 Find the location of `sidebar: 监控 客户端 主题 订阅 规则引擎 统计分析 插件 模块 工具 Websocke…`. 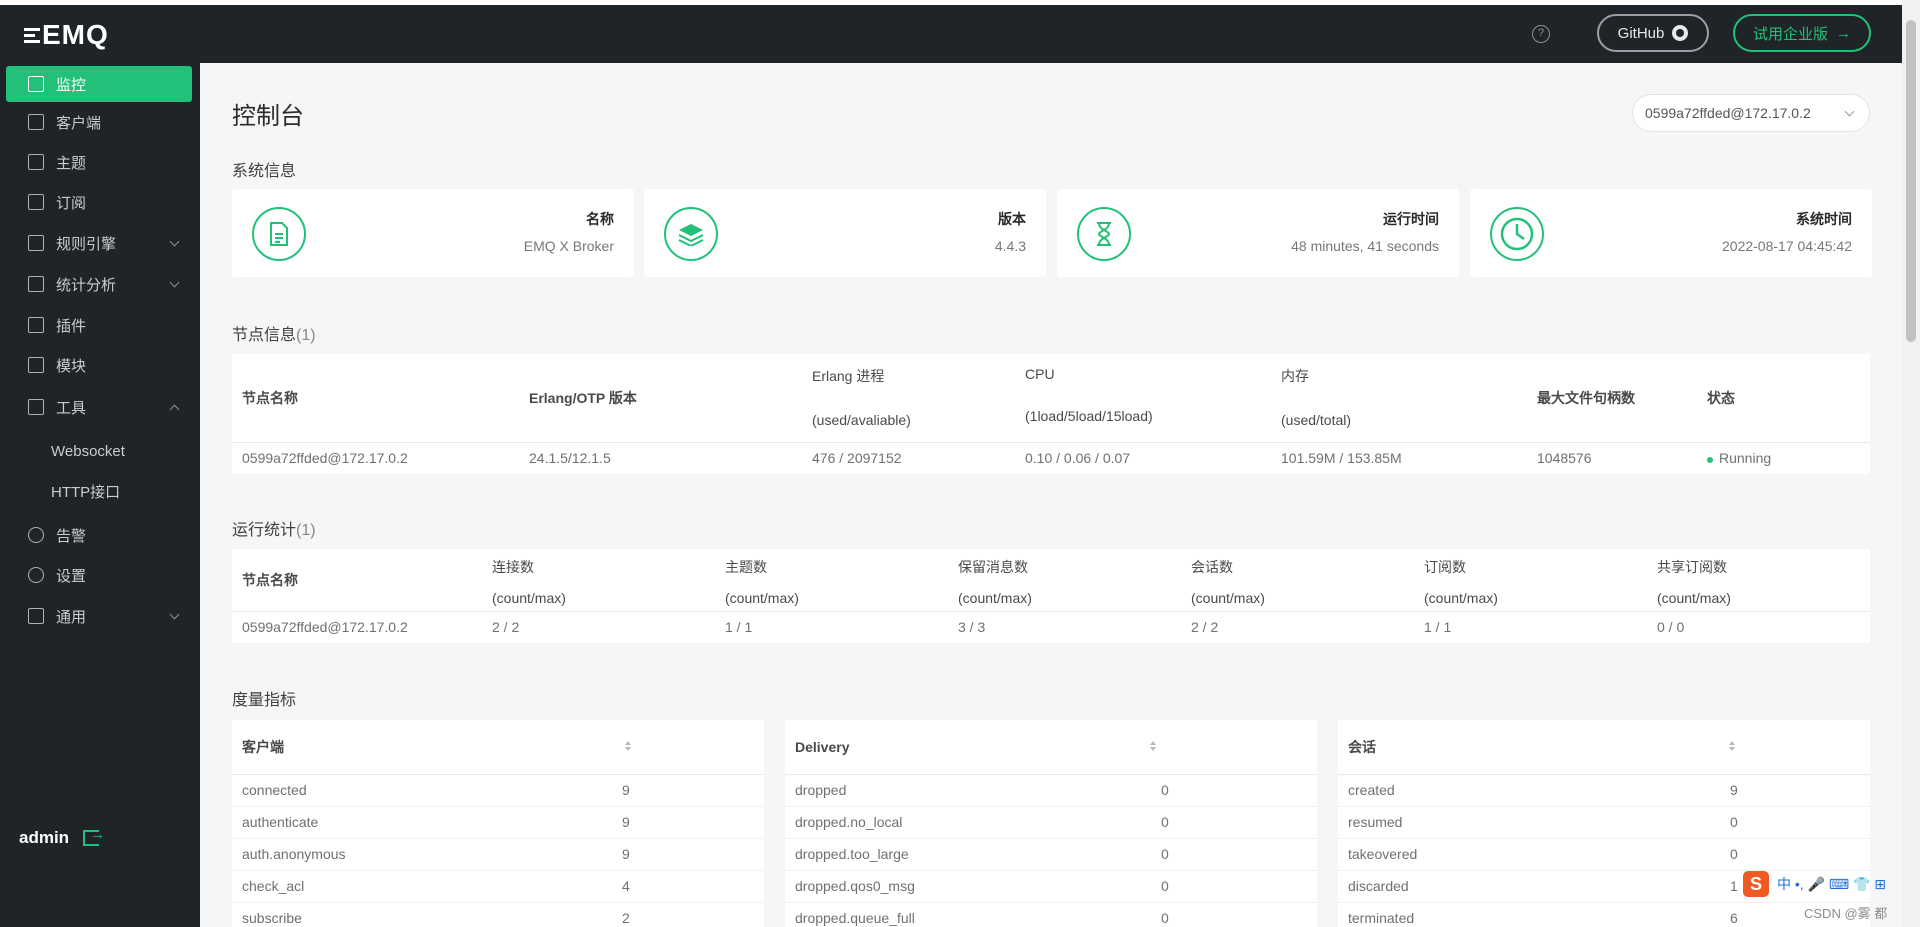

sidebar: 监控 客户端 主题 订阅 规则引擎 统计分析 插件 模块 工具 Websocke… is located at coordinates (100, 495).